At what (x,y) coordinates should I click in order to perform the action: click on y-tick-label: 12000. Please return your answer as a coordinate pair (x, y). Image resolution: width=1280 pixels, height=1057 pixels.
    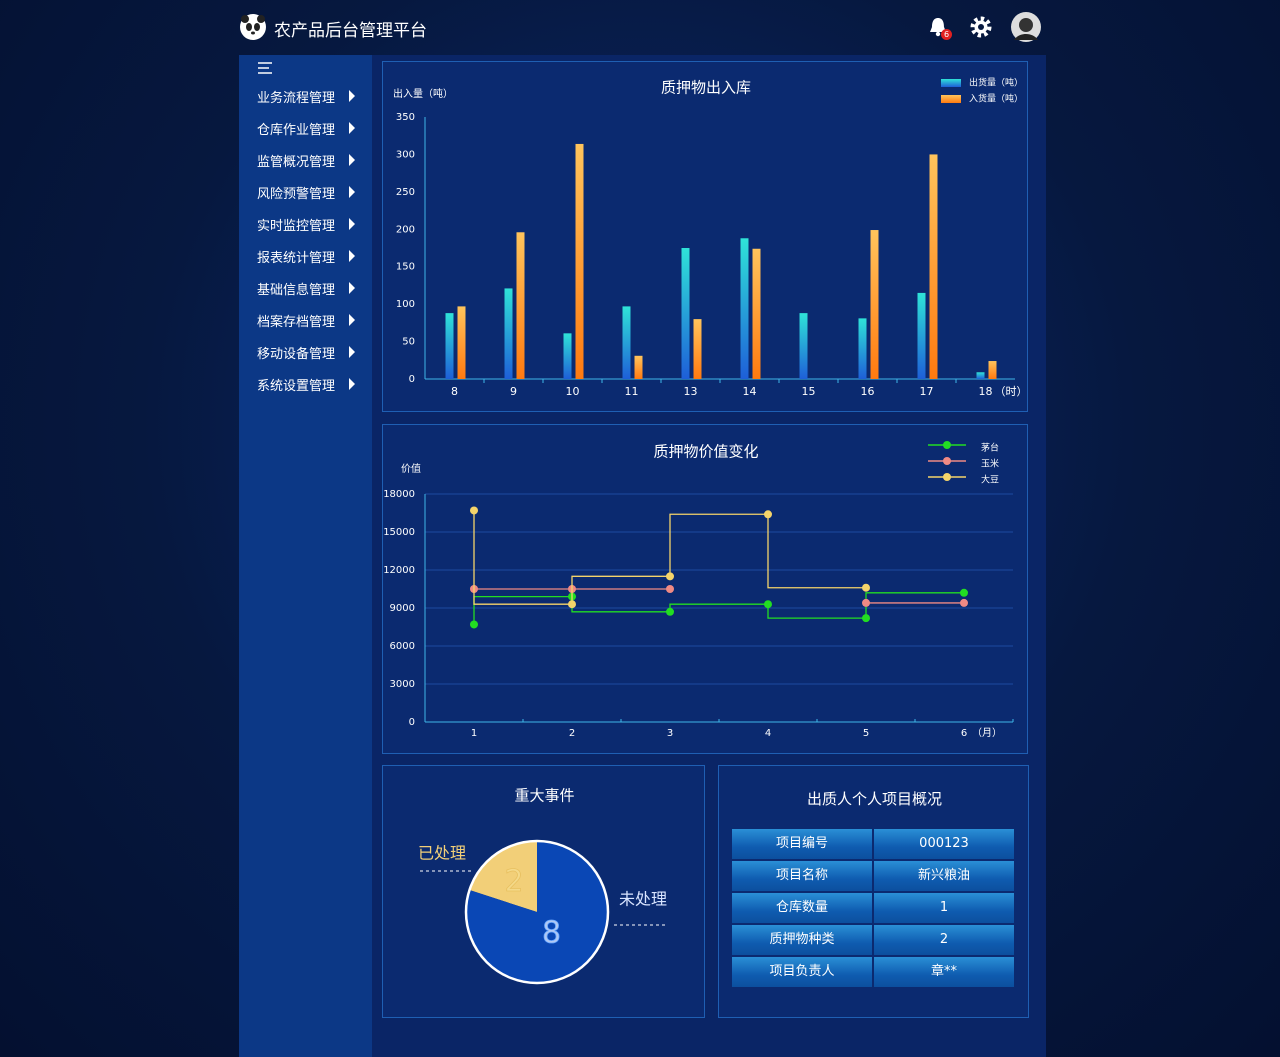
    Looking at the image, I should click on (399, 570).